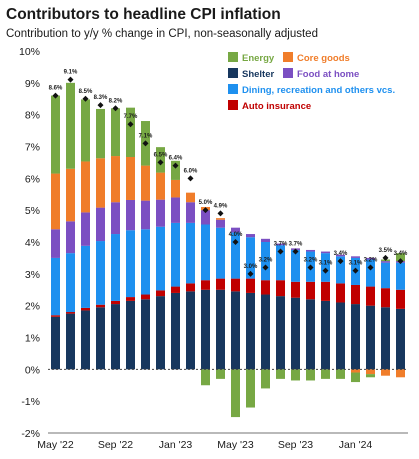 The image size is (419, 459). What do you see at coordinates (295, 445) in the screenshot?
I see `x-tick-label: Sep '23` at bounding box center [295, 445].